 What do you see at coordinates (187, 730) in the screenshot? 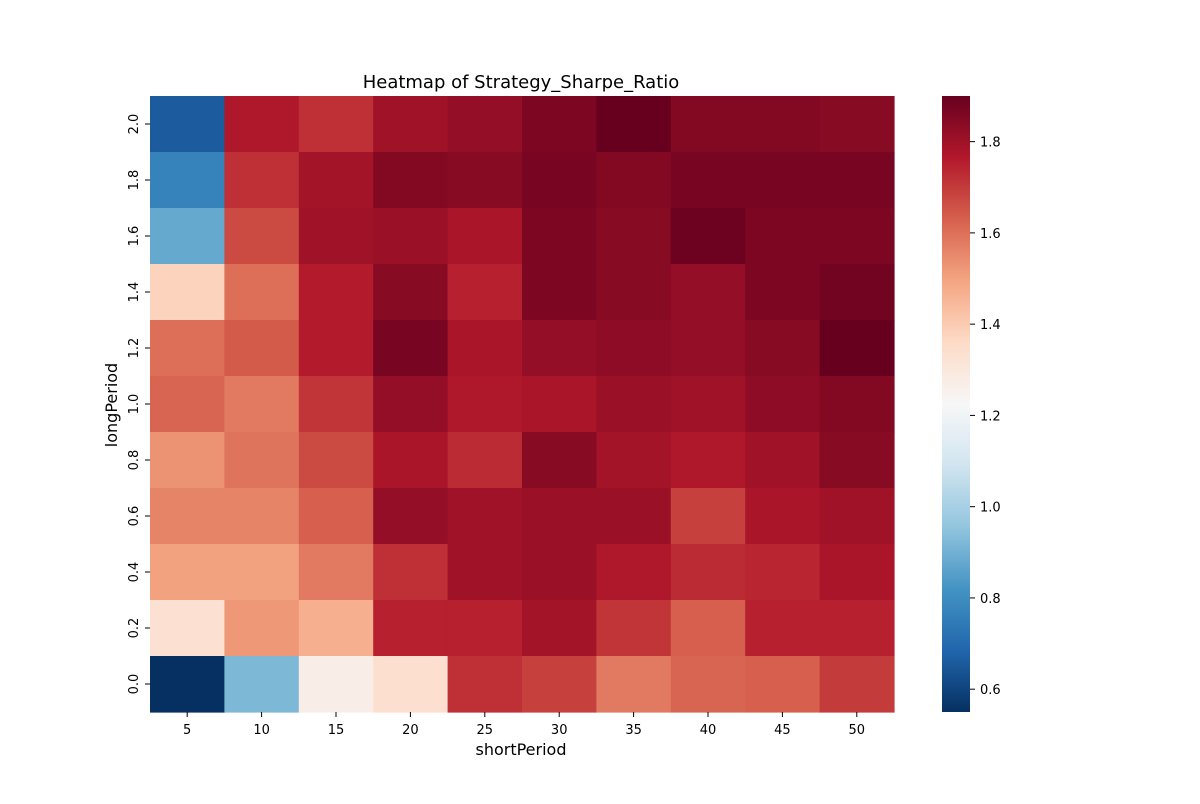
I see `x-tick-label: 5` at bounding box center [187, 730].